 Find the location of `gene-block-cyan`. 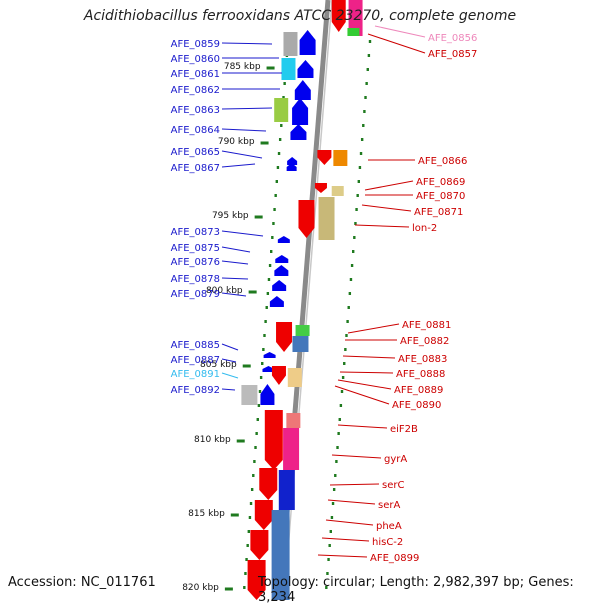

gene-block-cyan is located at coordinates (288, 69).